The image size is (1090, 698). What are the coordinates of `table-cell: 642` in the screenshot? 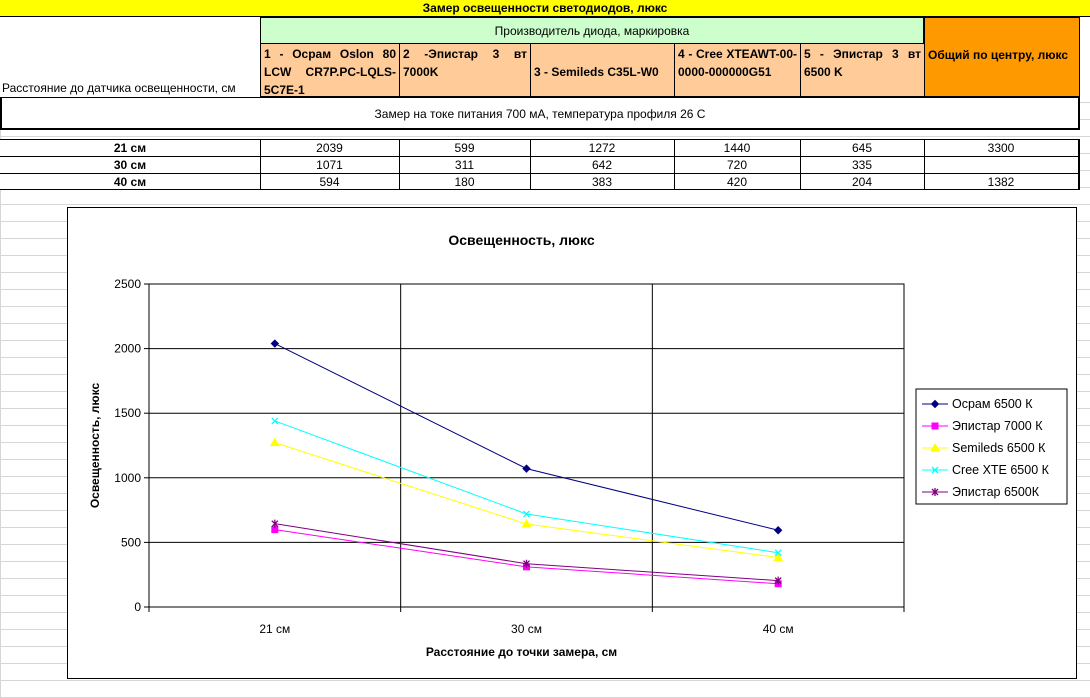 It's located at (602, 164).